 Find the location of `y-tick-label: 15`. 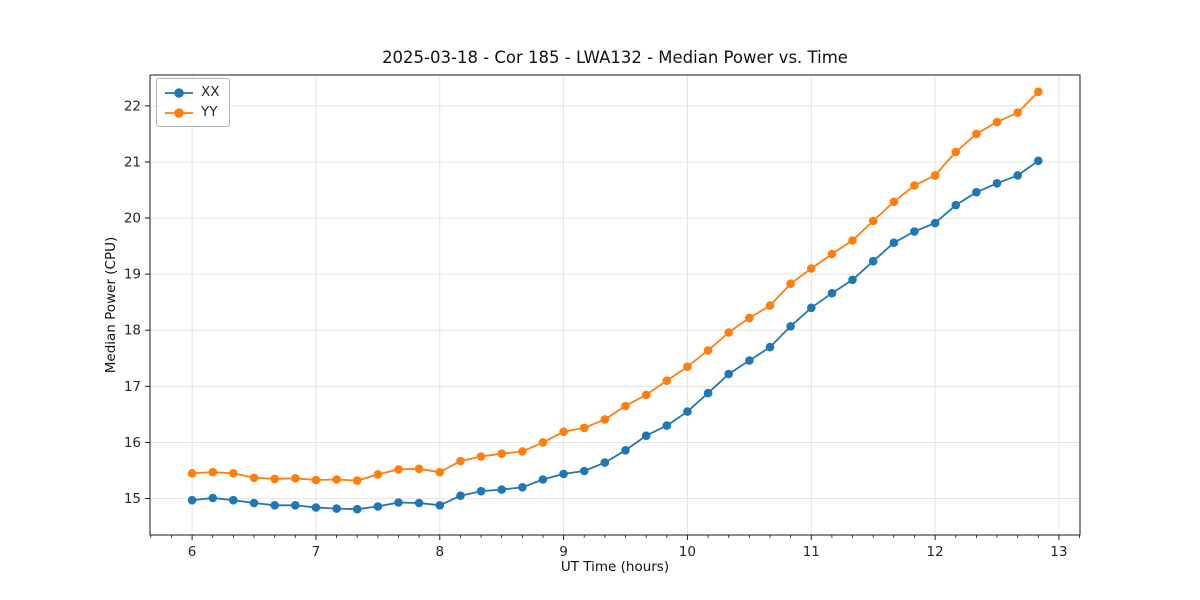

y-tick-label: 15 is located at coordinates (132, 499).